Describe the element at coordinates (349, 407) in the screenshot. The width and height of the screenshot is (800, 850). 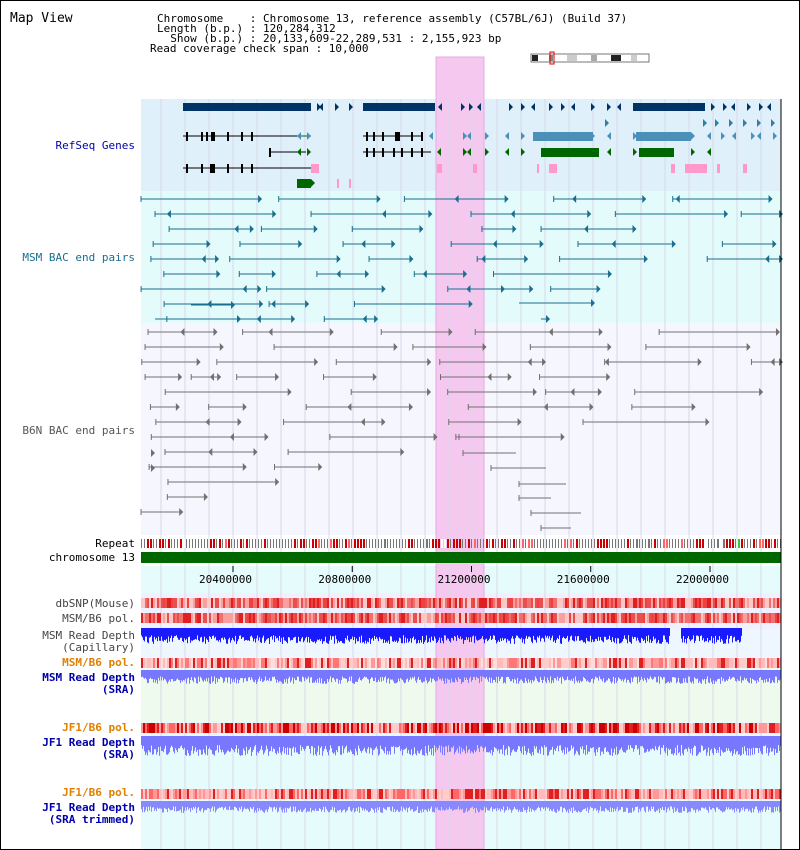
I see `b6n-bac-arrow` at that location.